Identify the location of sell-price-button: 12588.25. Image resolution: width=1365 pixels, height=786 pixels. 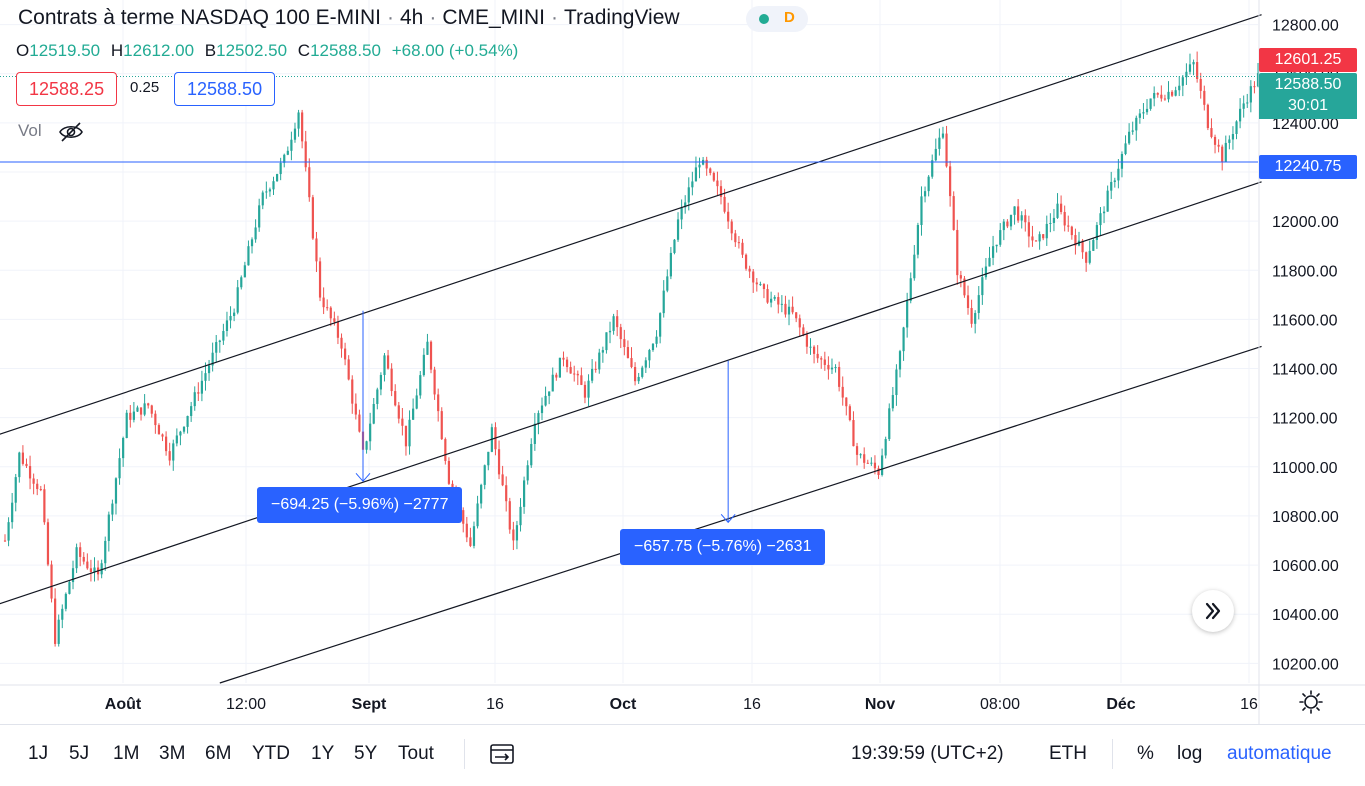
(67, 89).